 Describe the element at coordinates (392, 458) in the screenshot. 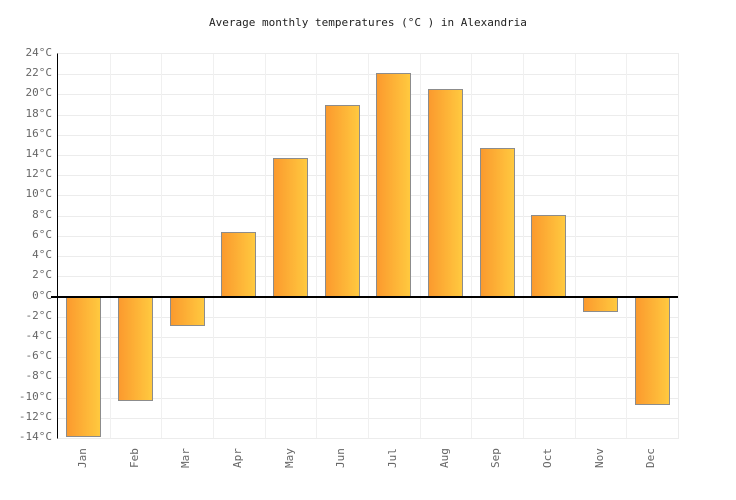

I see `x-tick-label-jul: Jul` at that location.